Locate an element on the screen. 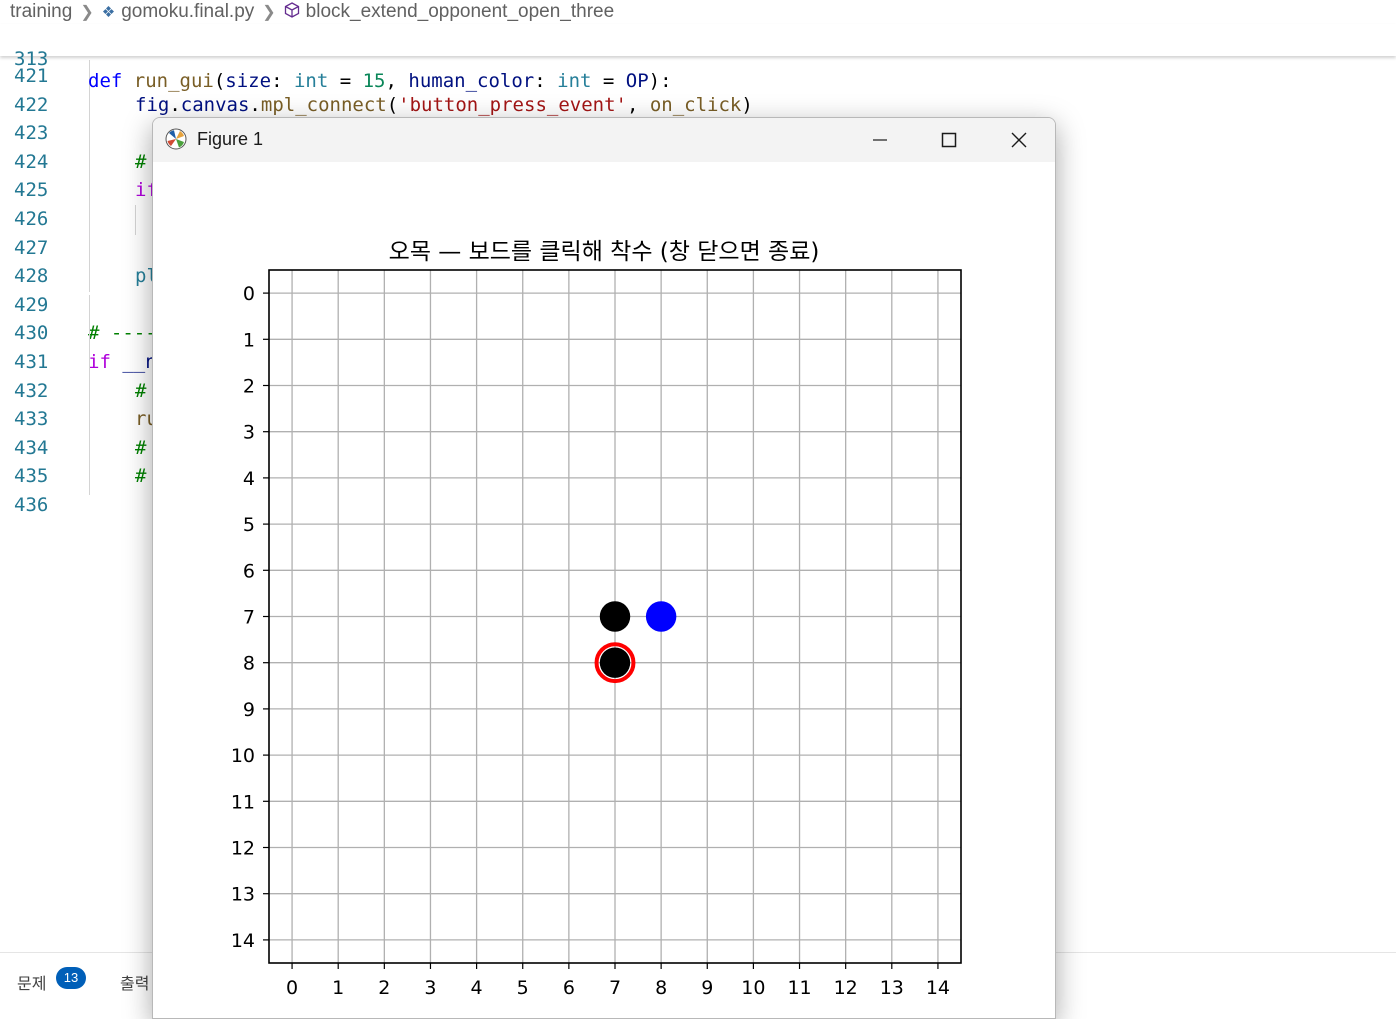 The image size is (1396, 1019). code-line: 427 is located at coordinates (698, 251).